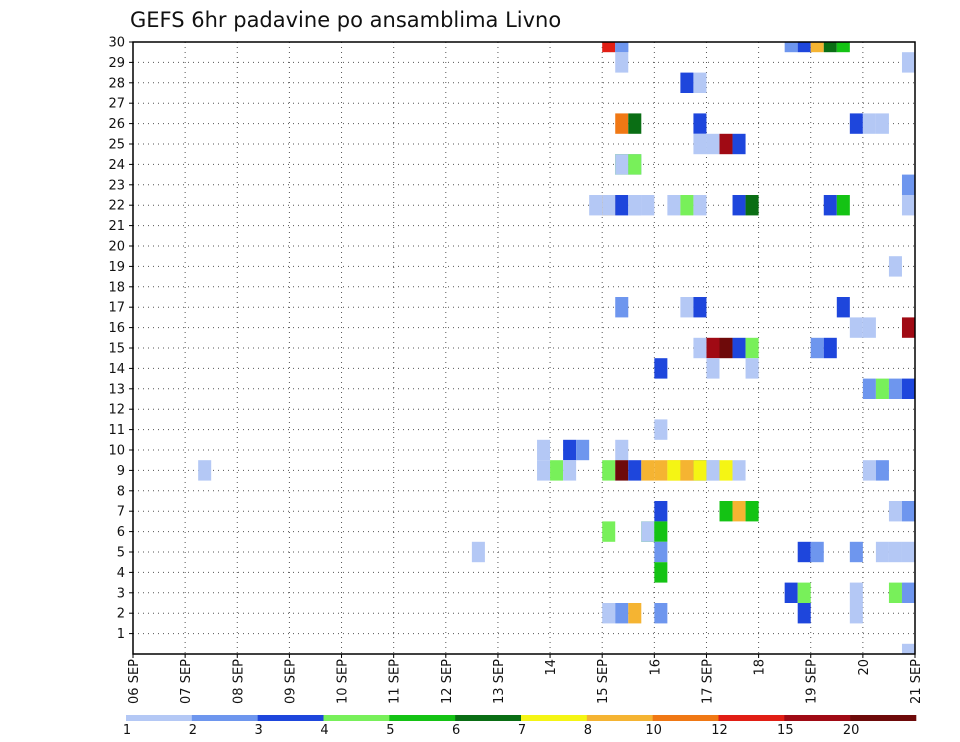 The image size is (960, 742). What do you see at coordinates (259, 730) in the screenshot?
I see `colorbar-tick-label: 3` at bounding box center [259, 730].